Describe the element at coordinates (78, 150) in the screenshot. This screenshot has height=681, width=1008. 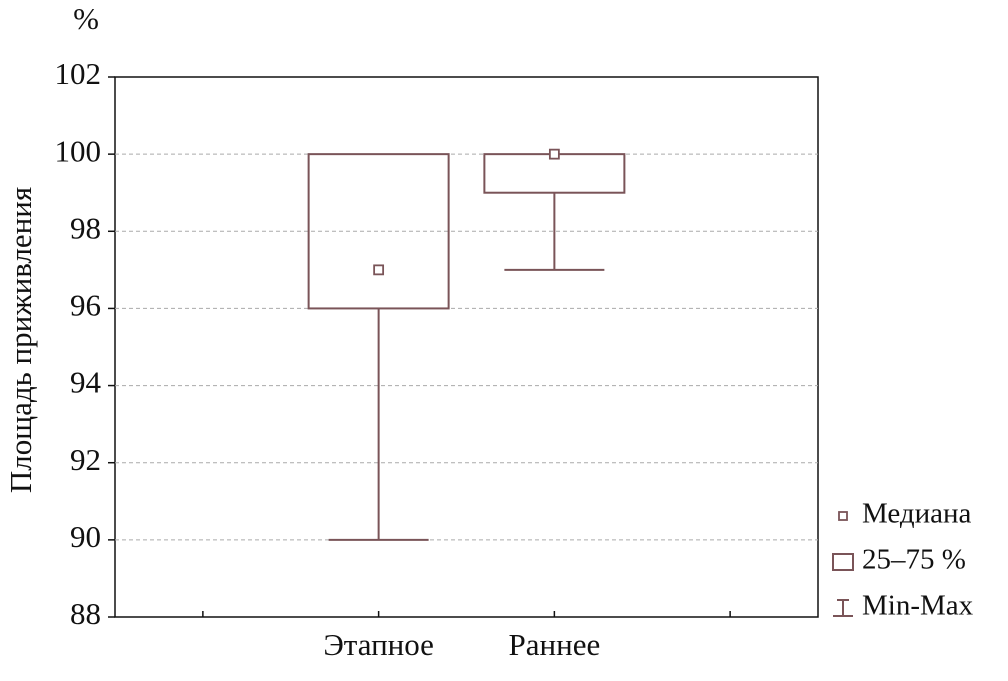
I see `y-tick-label: 100` at that location.